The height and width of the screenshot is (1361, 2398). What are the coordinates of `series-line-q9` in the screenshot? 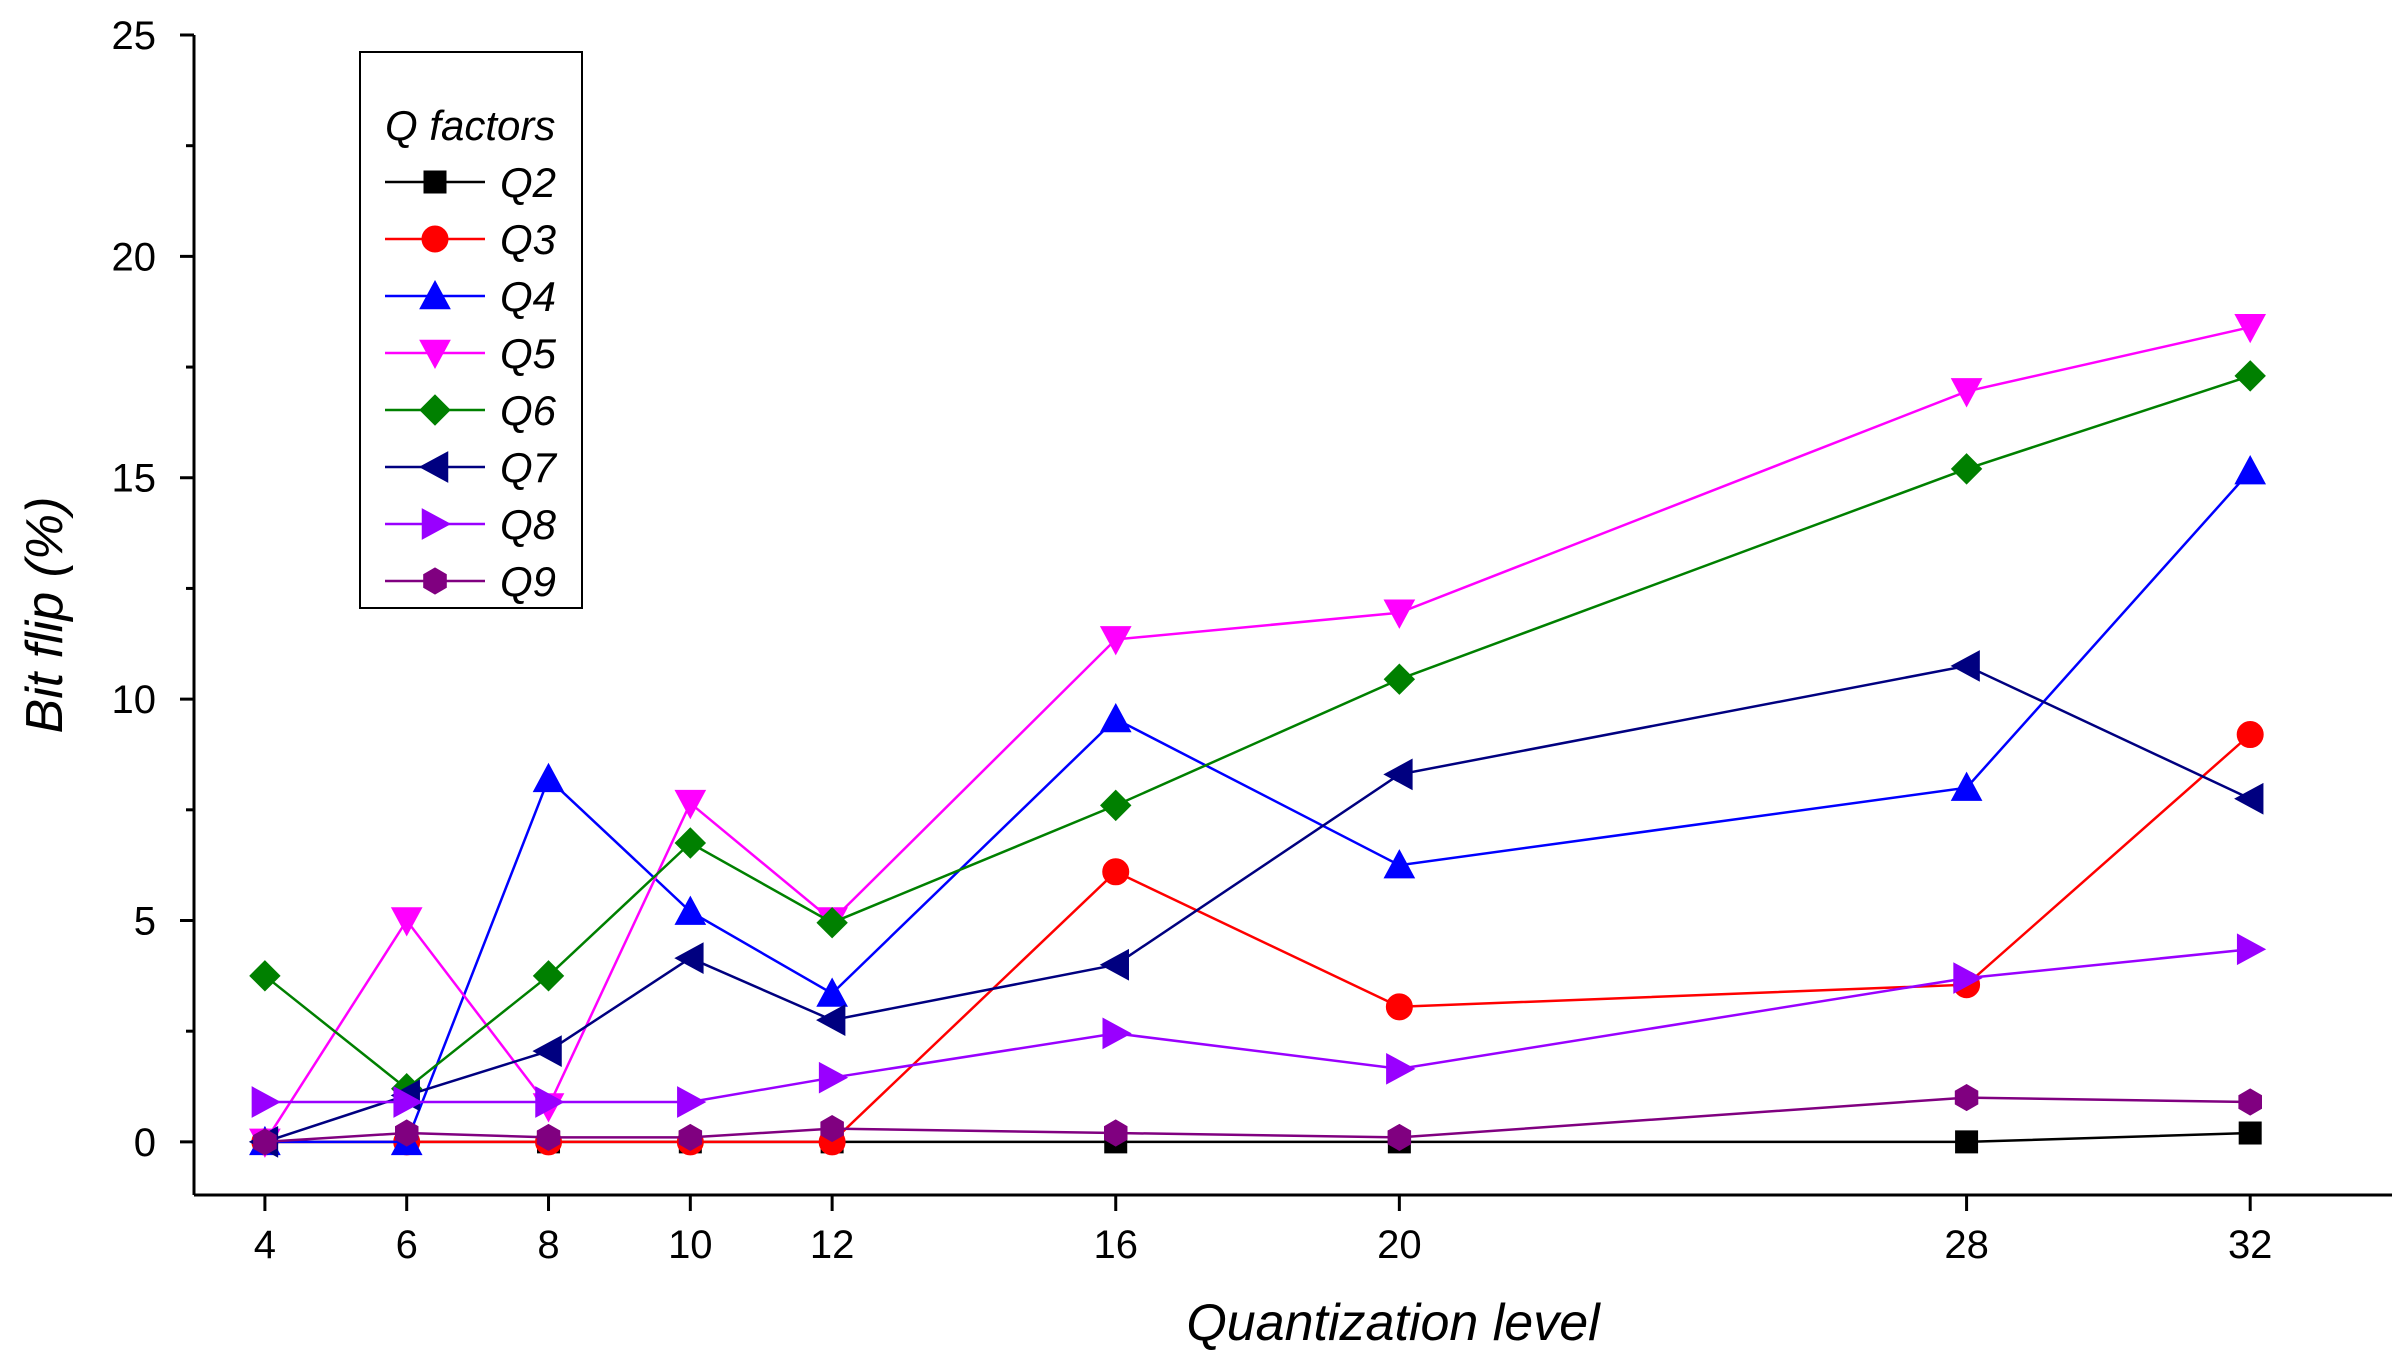 It's located at (1257, 1120).